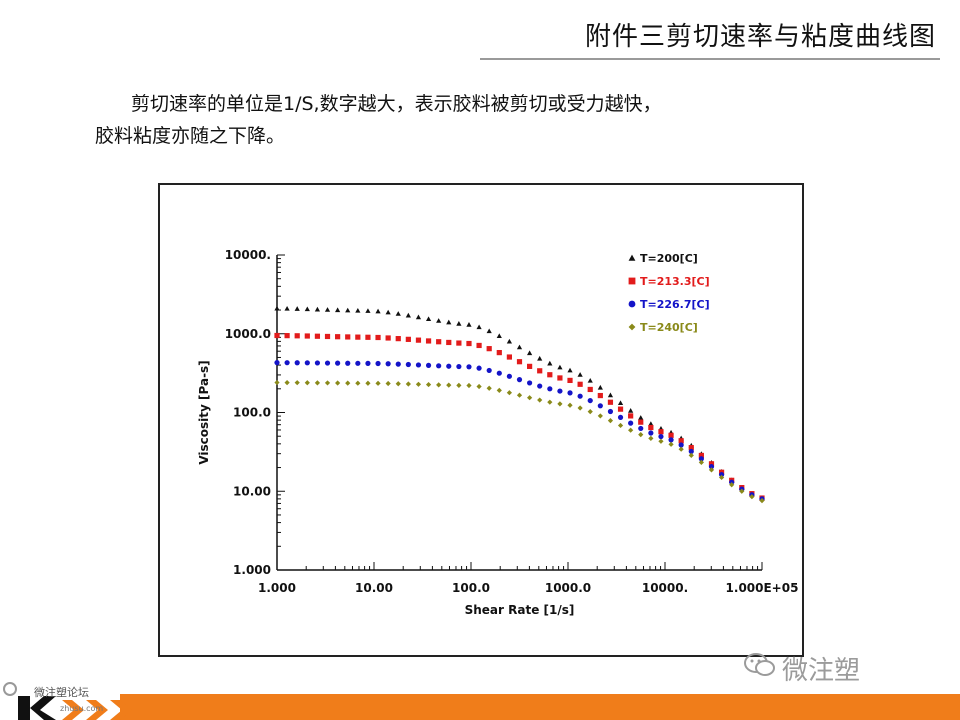 This screenshot has height=720, width=960. What do you see at coordinates (759, 664) in the screenshot?
I see `wechat-icon` at bounding box center [759, 664].